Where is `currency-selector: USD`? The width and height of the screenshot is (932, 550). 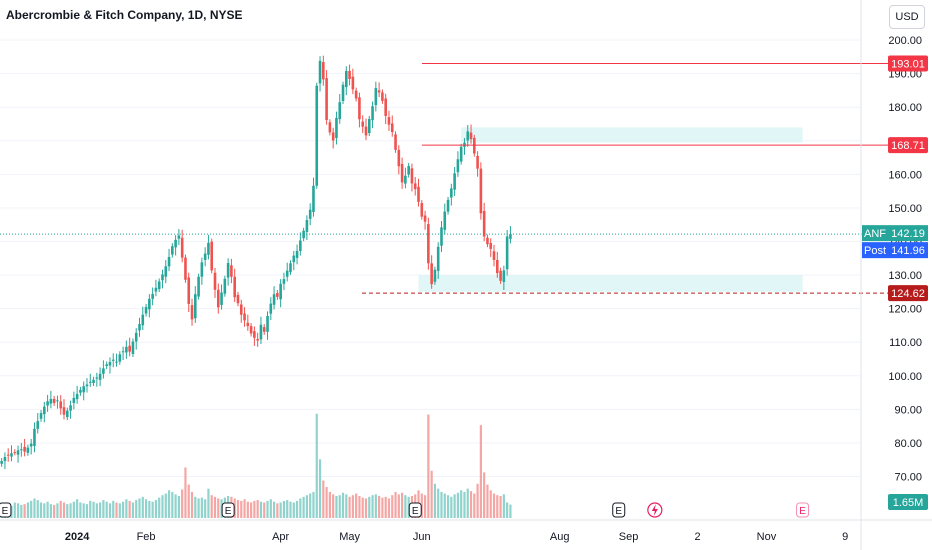
currency-selector: USD is located at coordinates (907, 17).